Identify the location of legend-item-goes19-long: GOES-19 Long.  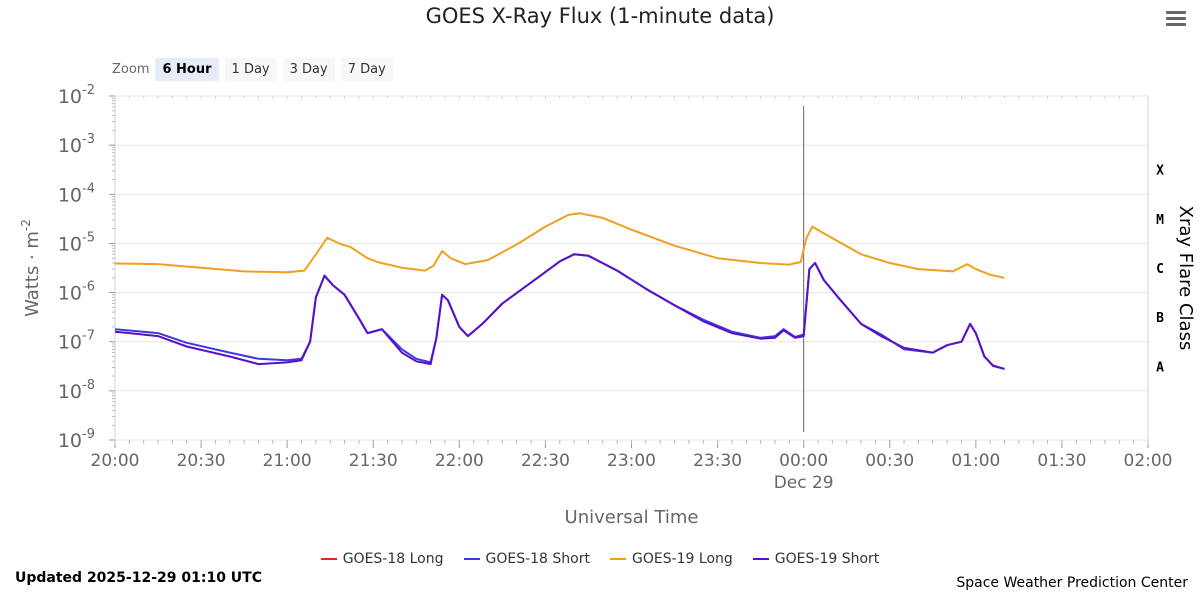
(671, 559).